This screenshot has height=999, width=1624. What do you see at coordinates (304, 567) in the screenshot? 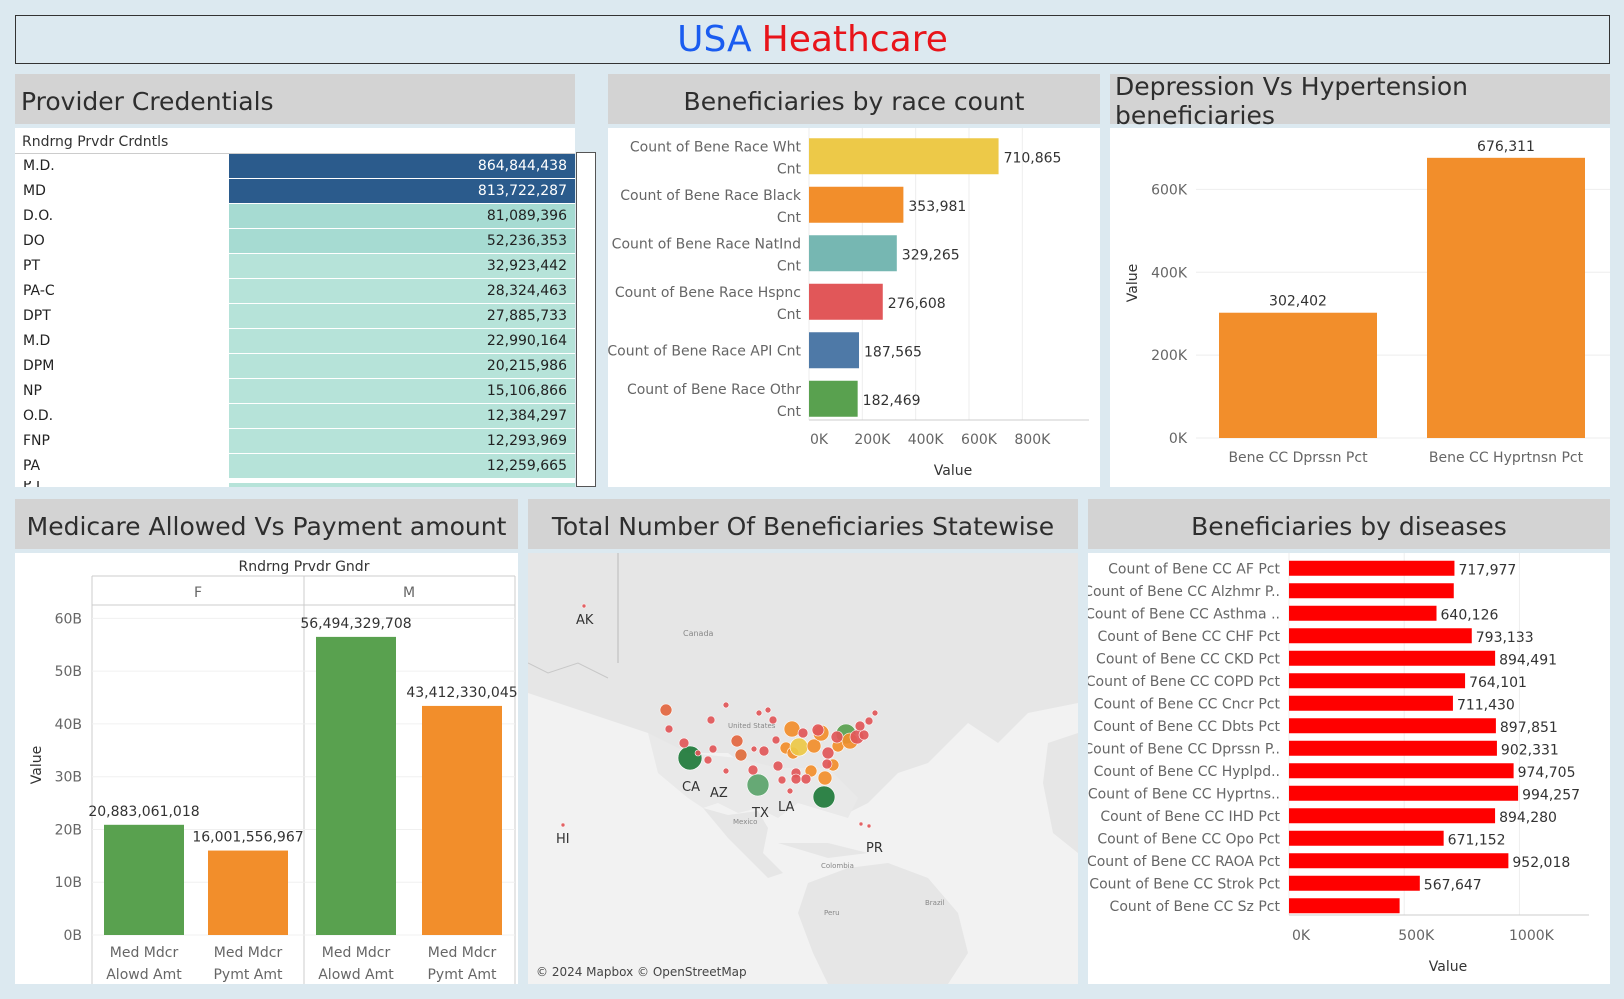
I see `medicare-facet-header: Rndrng Prvdr Gndr` at bounding box center [304, 567].